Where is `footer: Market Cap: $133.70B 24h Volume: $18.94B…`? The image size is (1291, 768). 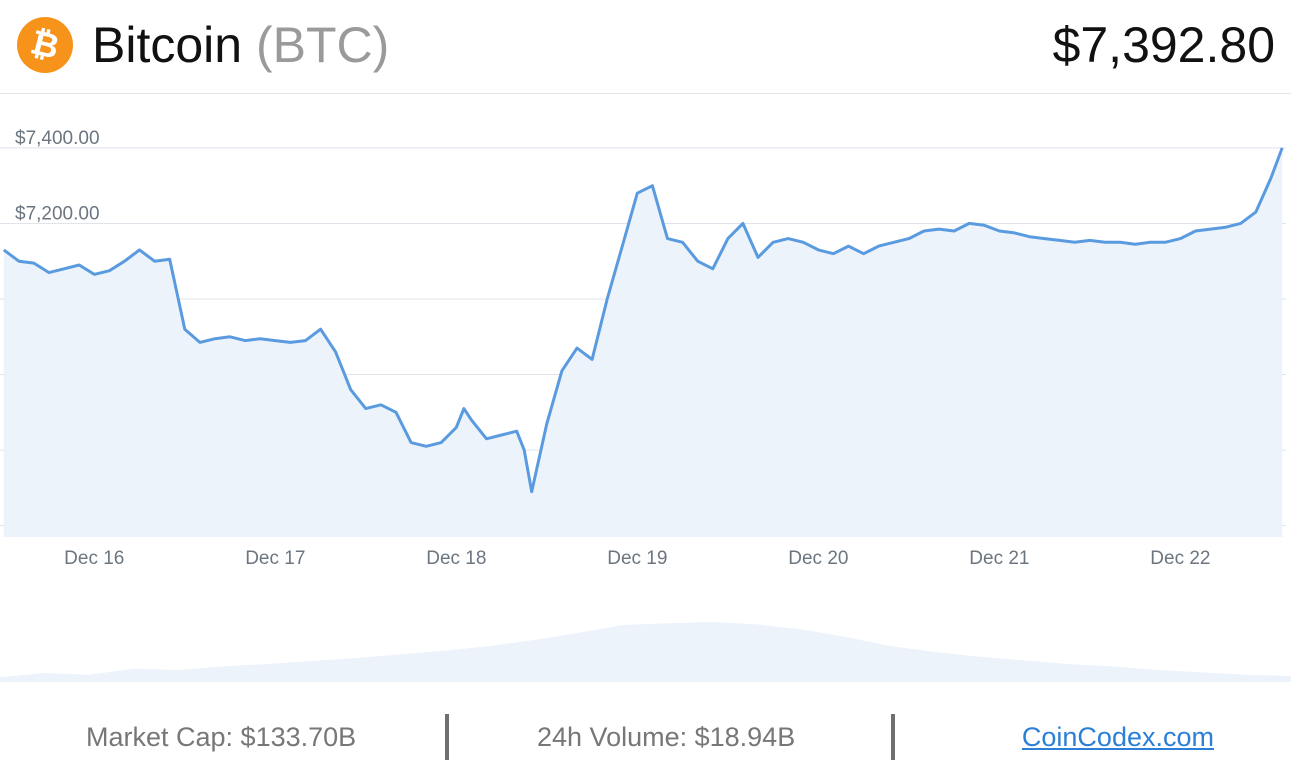 footer: Market Cap: $133.70B 24h Volume: $18.94B… is located at coordinates (645, 734).